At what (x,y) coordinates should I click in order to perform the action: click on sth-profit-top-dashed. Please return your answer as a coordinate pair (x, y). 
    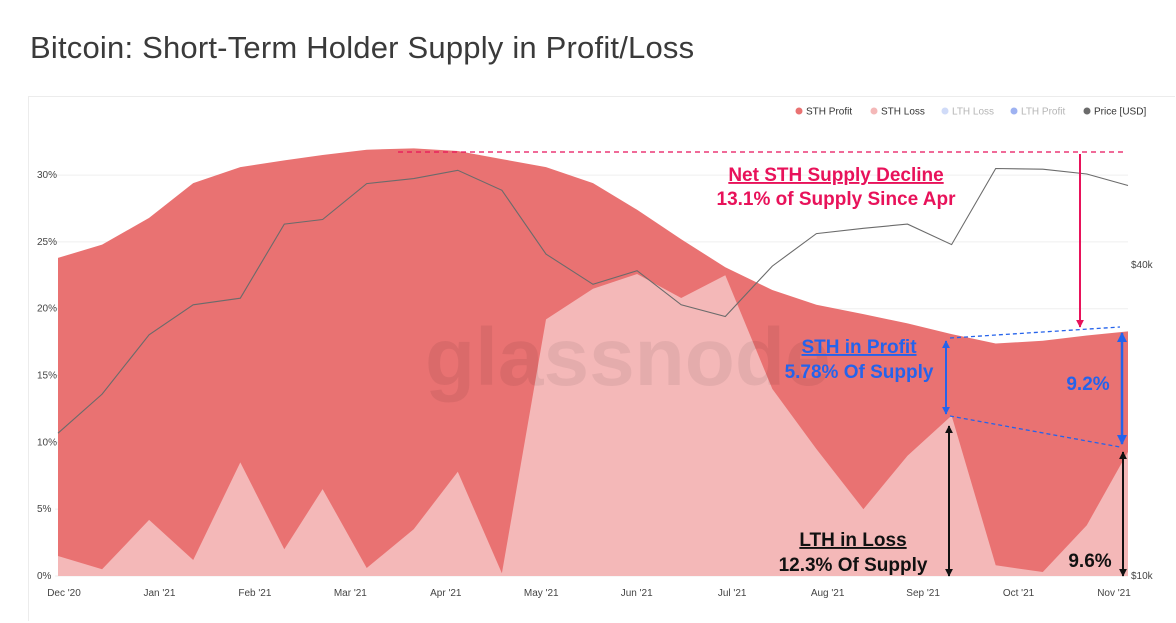
    Looking at the image, I should click on (1035, 332).